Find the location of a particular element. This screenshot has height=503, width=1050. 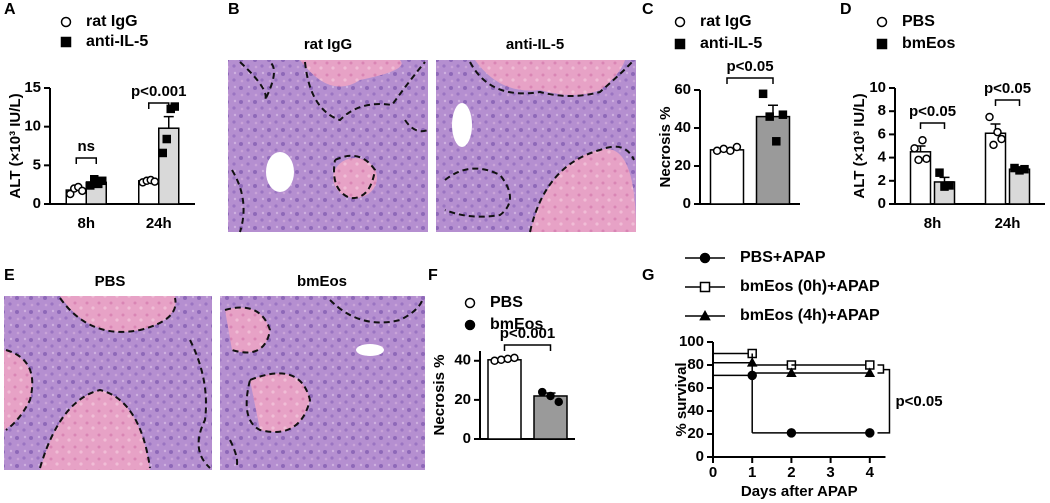

y-axis-label: % survival is located at coordinates (681, 399).